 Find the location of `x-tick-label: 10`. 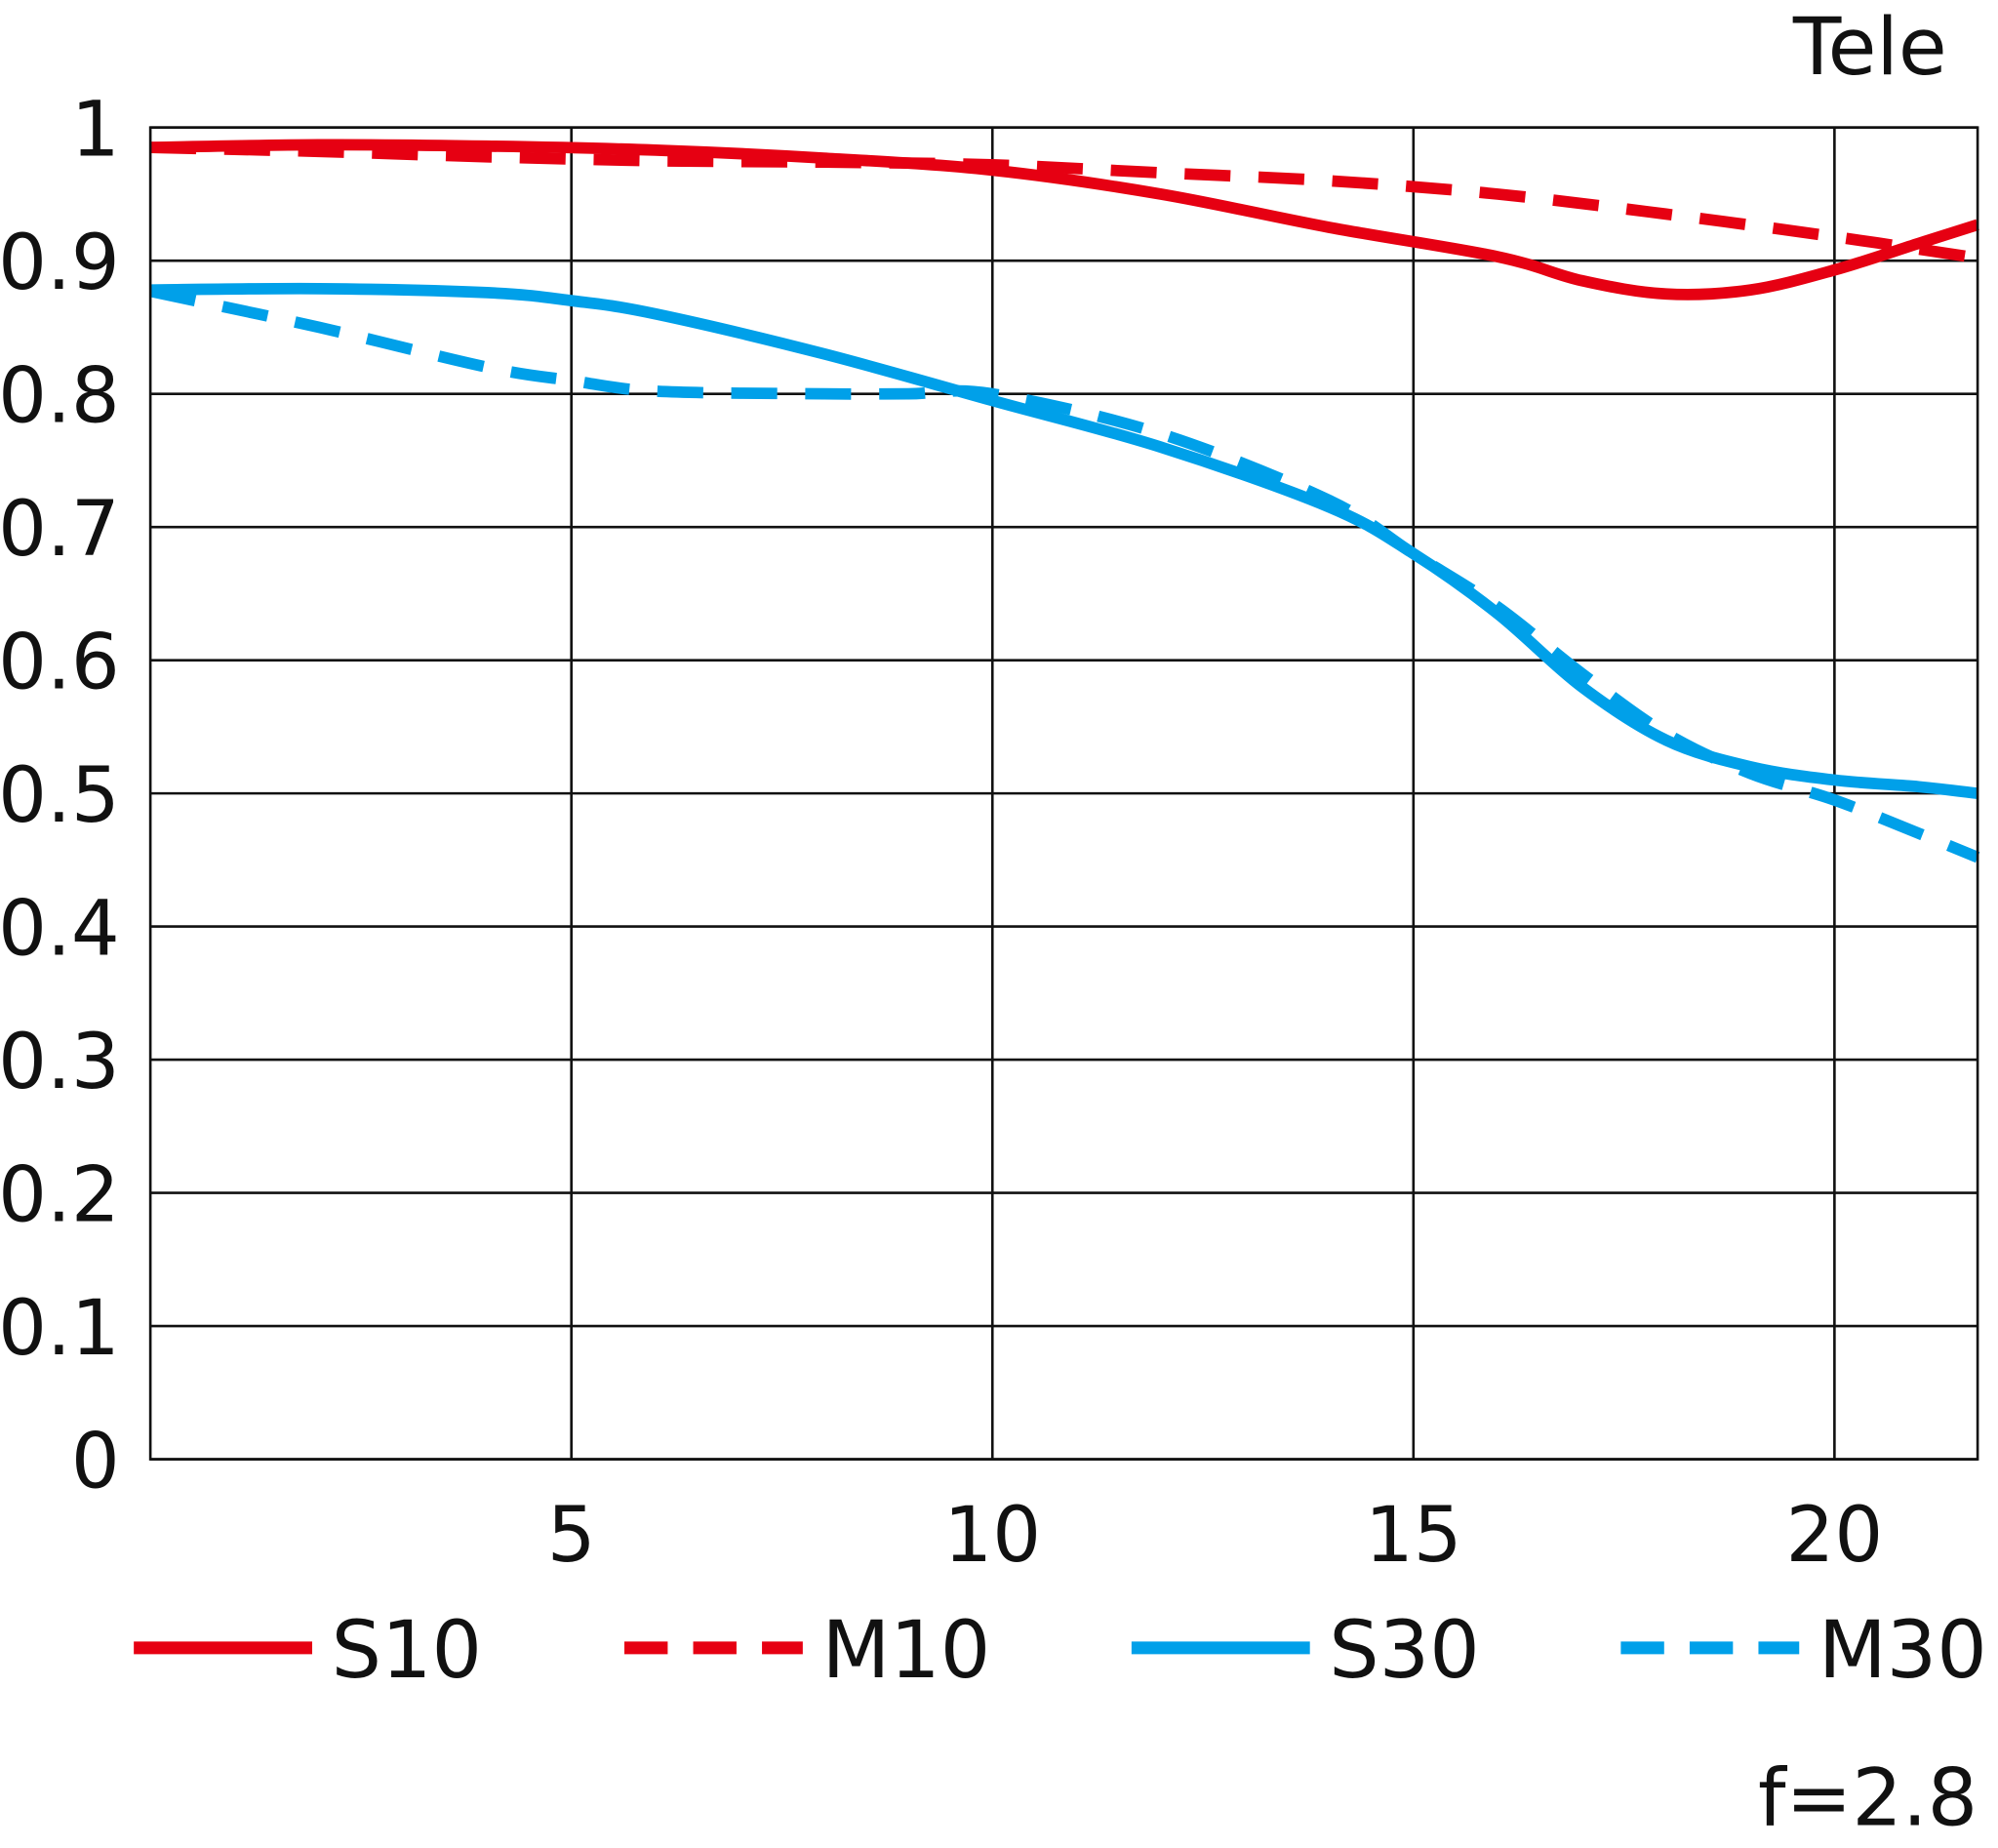

x-tick-label: 10 is located at coordinates (992, 1536).